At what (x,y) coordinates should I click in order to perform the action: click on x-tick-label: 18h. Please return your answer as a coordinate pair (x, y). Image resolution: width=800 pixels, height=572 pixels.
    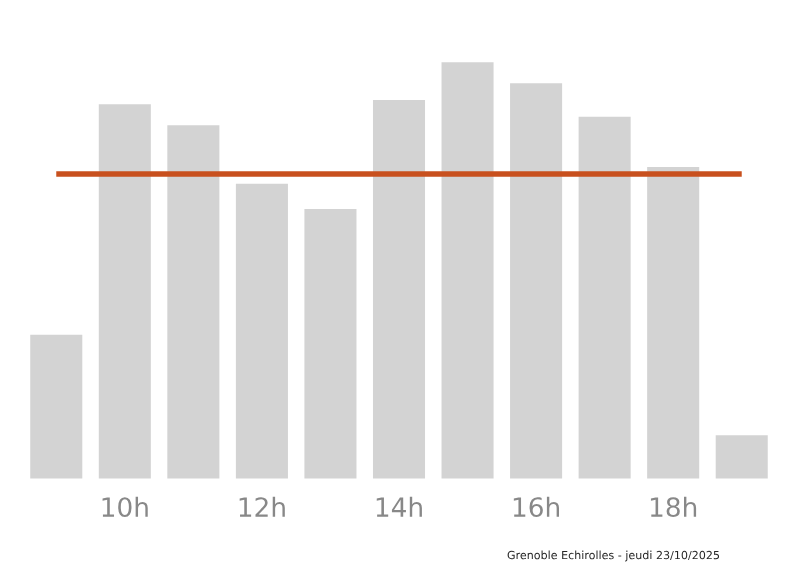
    Looking at the image, I should click on (673, 507).